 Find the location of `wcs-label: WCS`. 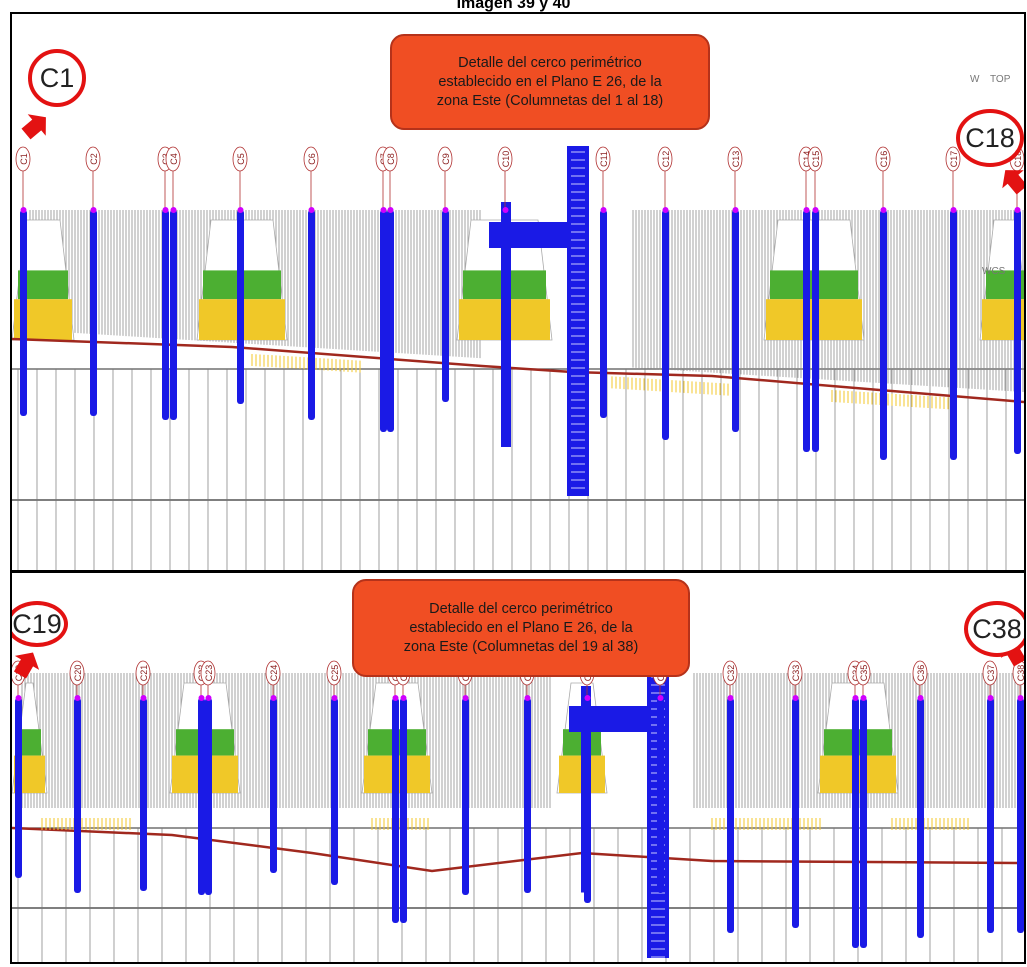

wcs-label: WCS is located at coordinates (994, 271).